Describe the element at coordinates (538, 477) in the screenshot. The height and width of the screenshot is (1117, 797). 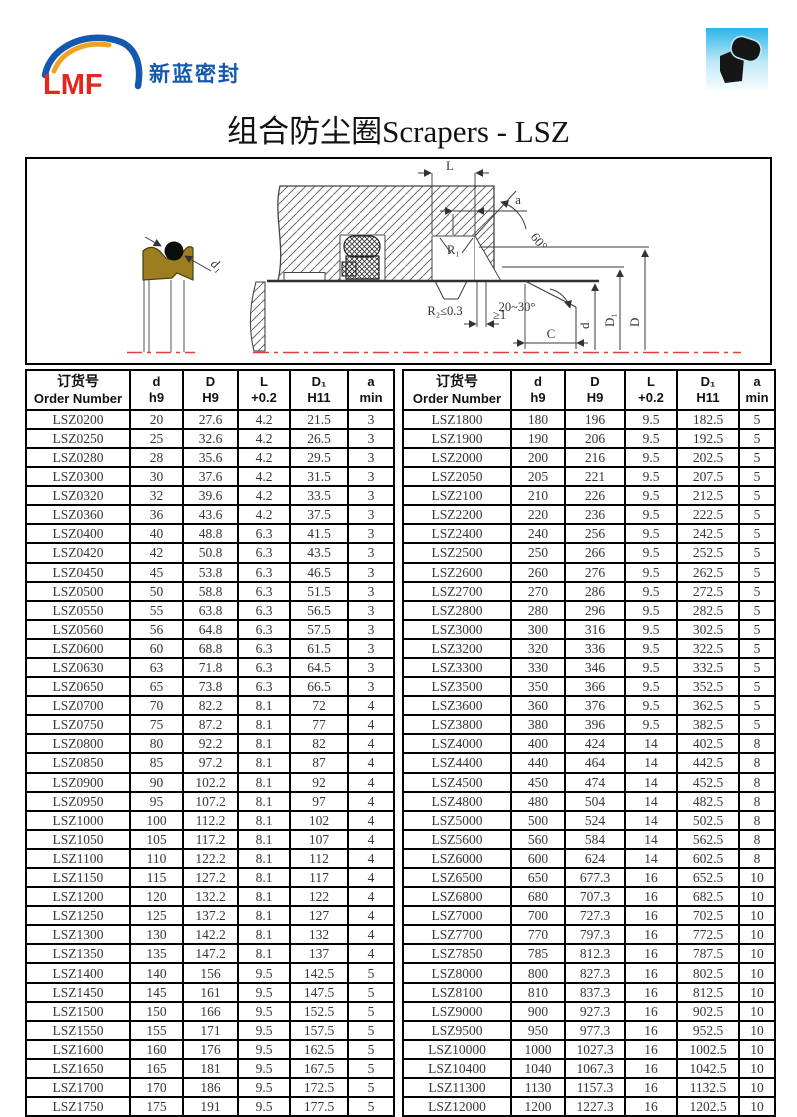
I see `dimension-value-cell: 205` at that location.